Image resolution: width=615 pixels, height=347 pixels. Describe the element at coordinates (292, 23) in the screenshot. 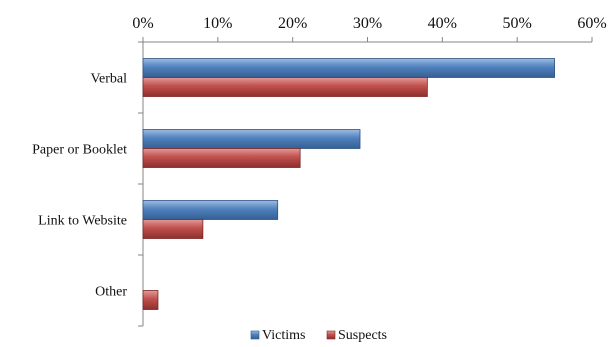

I see `x-tick-label: 20%` at that location.